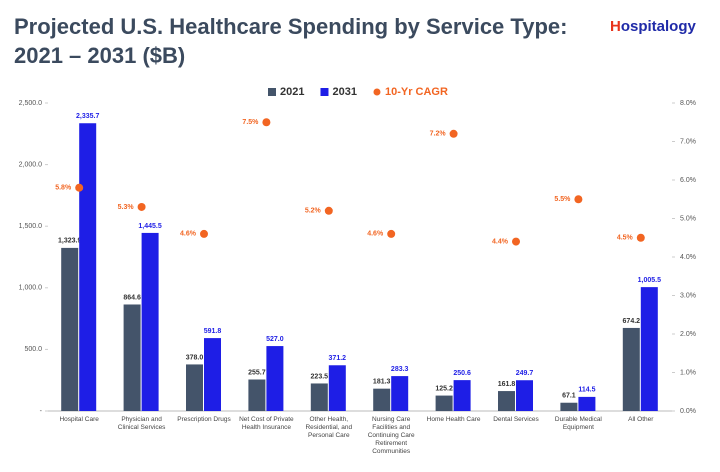 This screenshot has width=720, height=472. What do you see at coordinates (344, 92) in the screenshot?
I see `legend-label: 2031` at bounding box center [344, 92].